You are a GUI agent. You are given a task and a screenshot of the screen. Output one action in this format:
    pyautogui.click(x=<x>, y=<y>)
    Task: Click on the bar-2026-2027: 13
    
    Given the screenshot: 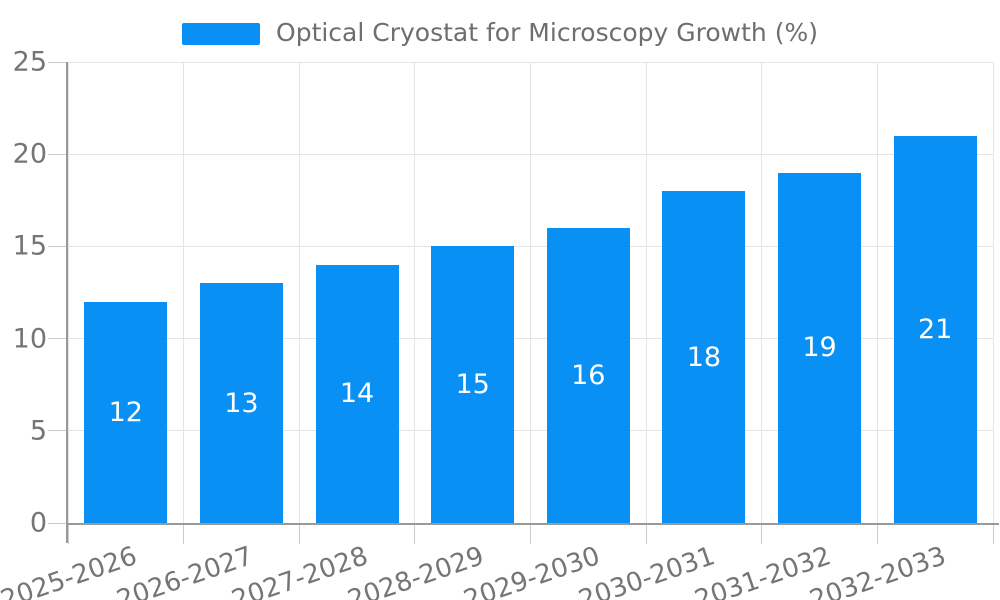 What is the action you would take?
    pyautogui.click(x=241, y=403)
    